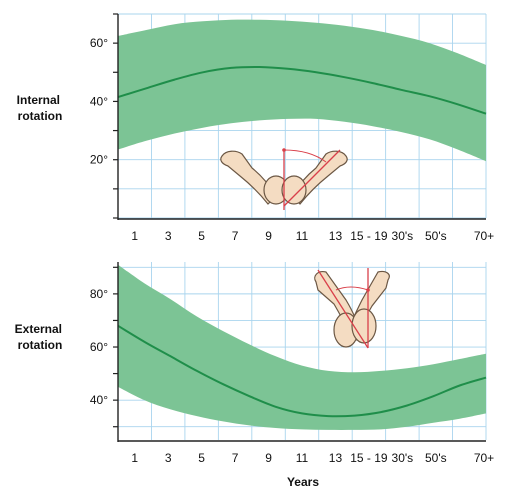 The width and height of the screenshot is (506, 497). Describe the element at coordinates (99, 294) in the screenshot. I see `y-tick-label: 80°` at that location.